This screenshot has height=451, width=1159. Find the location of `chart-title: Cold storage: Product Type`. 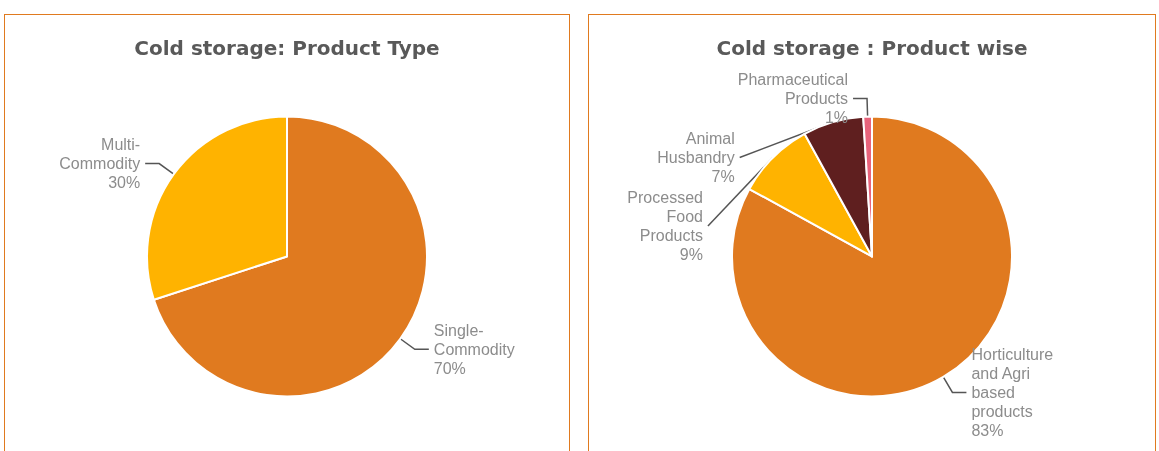

chart-title: Cold storage: Product Type is located at coordinates (287, 48).